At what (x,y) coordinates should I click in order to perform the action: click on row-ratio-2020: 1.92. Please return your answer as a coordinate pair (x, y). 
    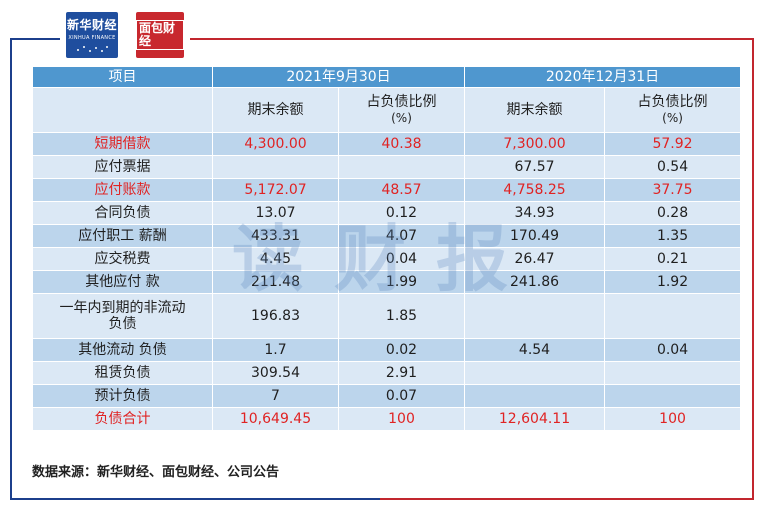
    Looking at the image, I should click on (673, 282).